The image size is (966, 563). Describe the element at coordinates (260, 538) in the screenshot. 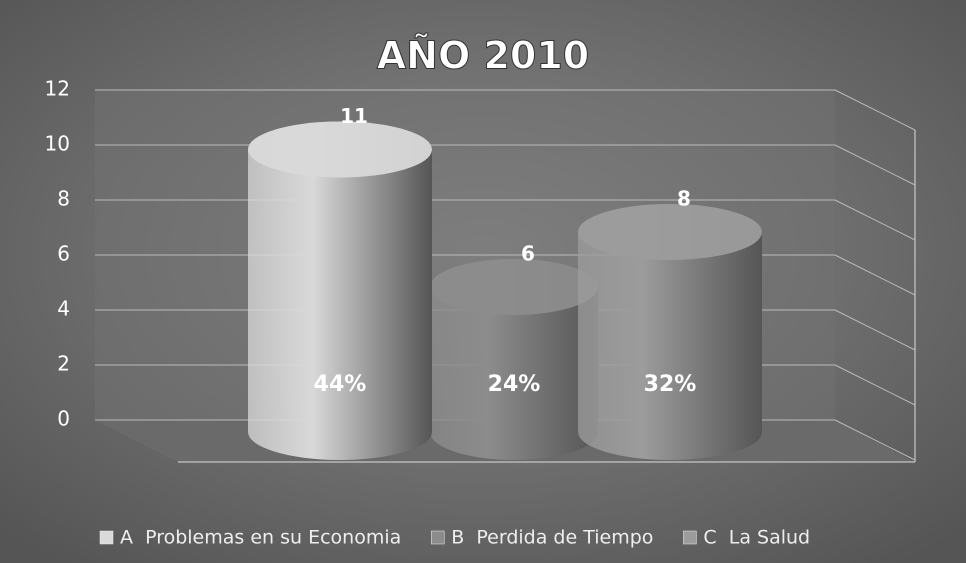

I see `legend-label: A Problemas en su Economia` at that location.